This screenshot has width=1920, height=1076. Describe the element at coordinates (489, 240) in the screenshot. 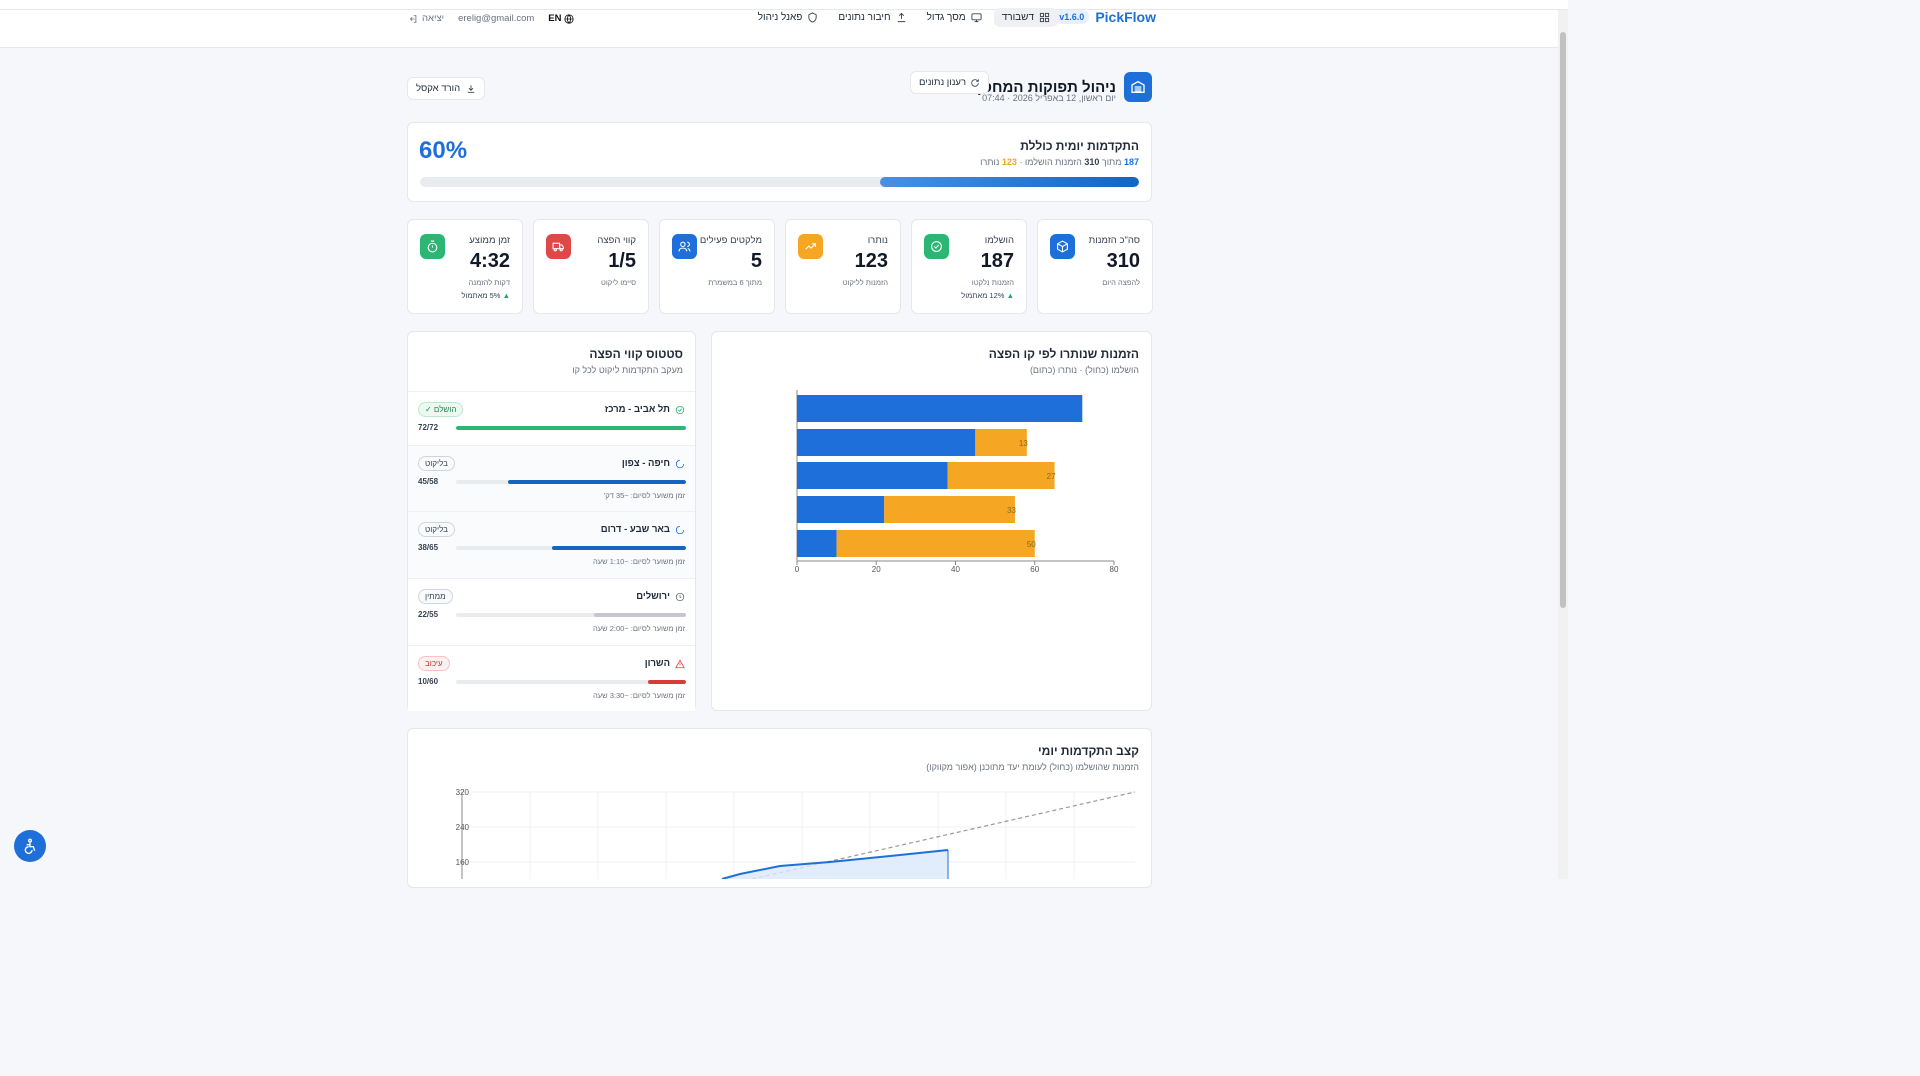

I see `stat-label: זמן ממוצע` at that location.